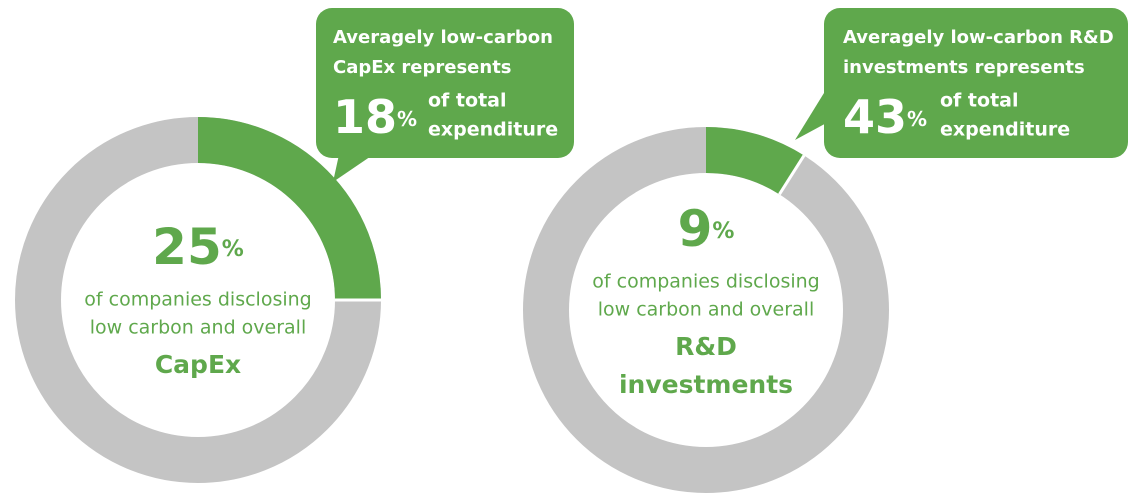 Image resolution: width=1138 pixels, height=500 pixels. Describe the element at coordinates (813, 110) in the screenshot. I see `callout-tail` at that location.